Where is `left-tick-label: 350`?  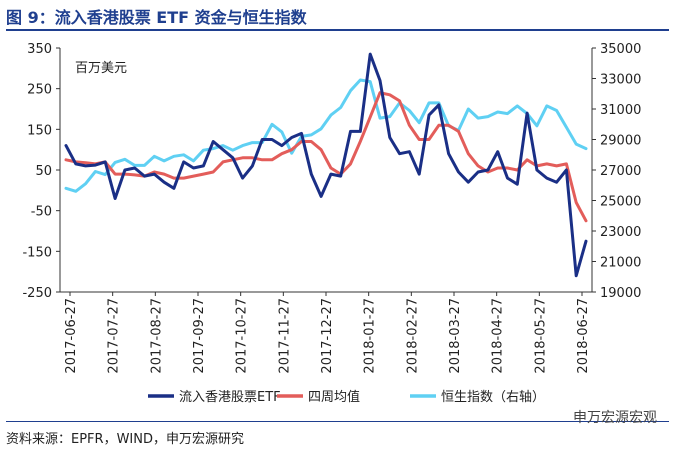 left-tick-label: 350 is located at coordinates (39, 49).